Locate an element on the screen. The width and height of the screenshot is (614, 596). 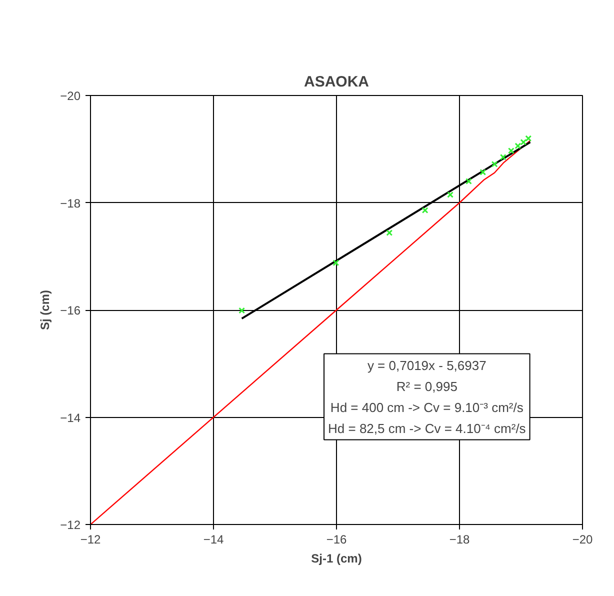
x-tick-label: −20 is located at coordinates (583, 539).